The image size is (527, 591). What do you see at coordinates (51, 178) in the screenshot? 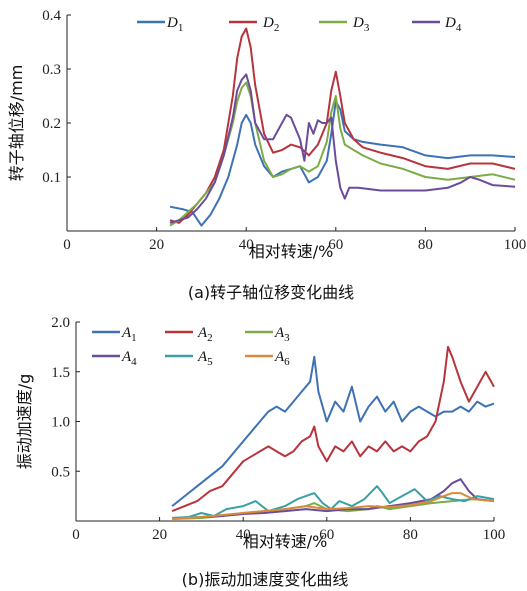
I see `y-tick-label: 0.1` at bounding box center [51, 178].